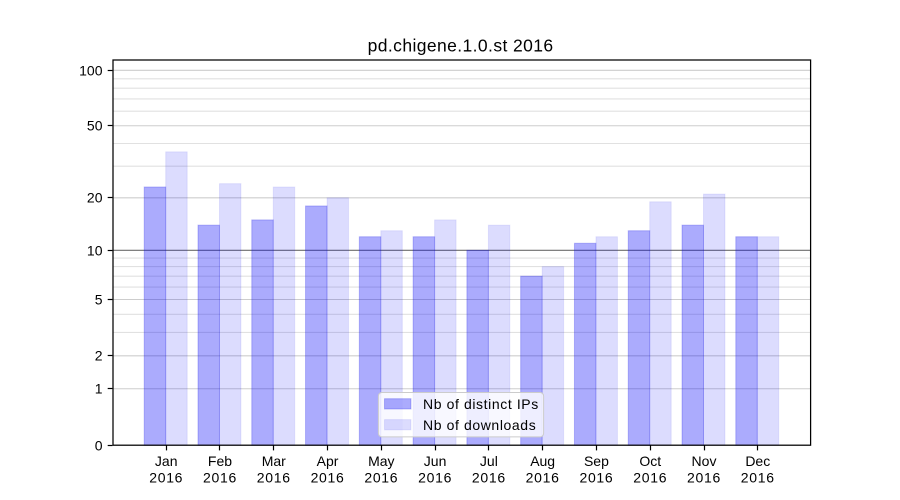 Image resolution: width=900 pixels, height=500 pixels. Describe the element at coordinates (435, 461) in the screenshot. I see `svg-text: Jun` at that location.